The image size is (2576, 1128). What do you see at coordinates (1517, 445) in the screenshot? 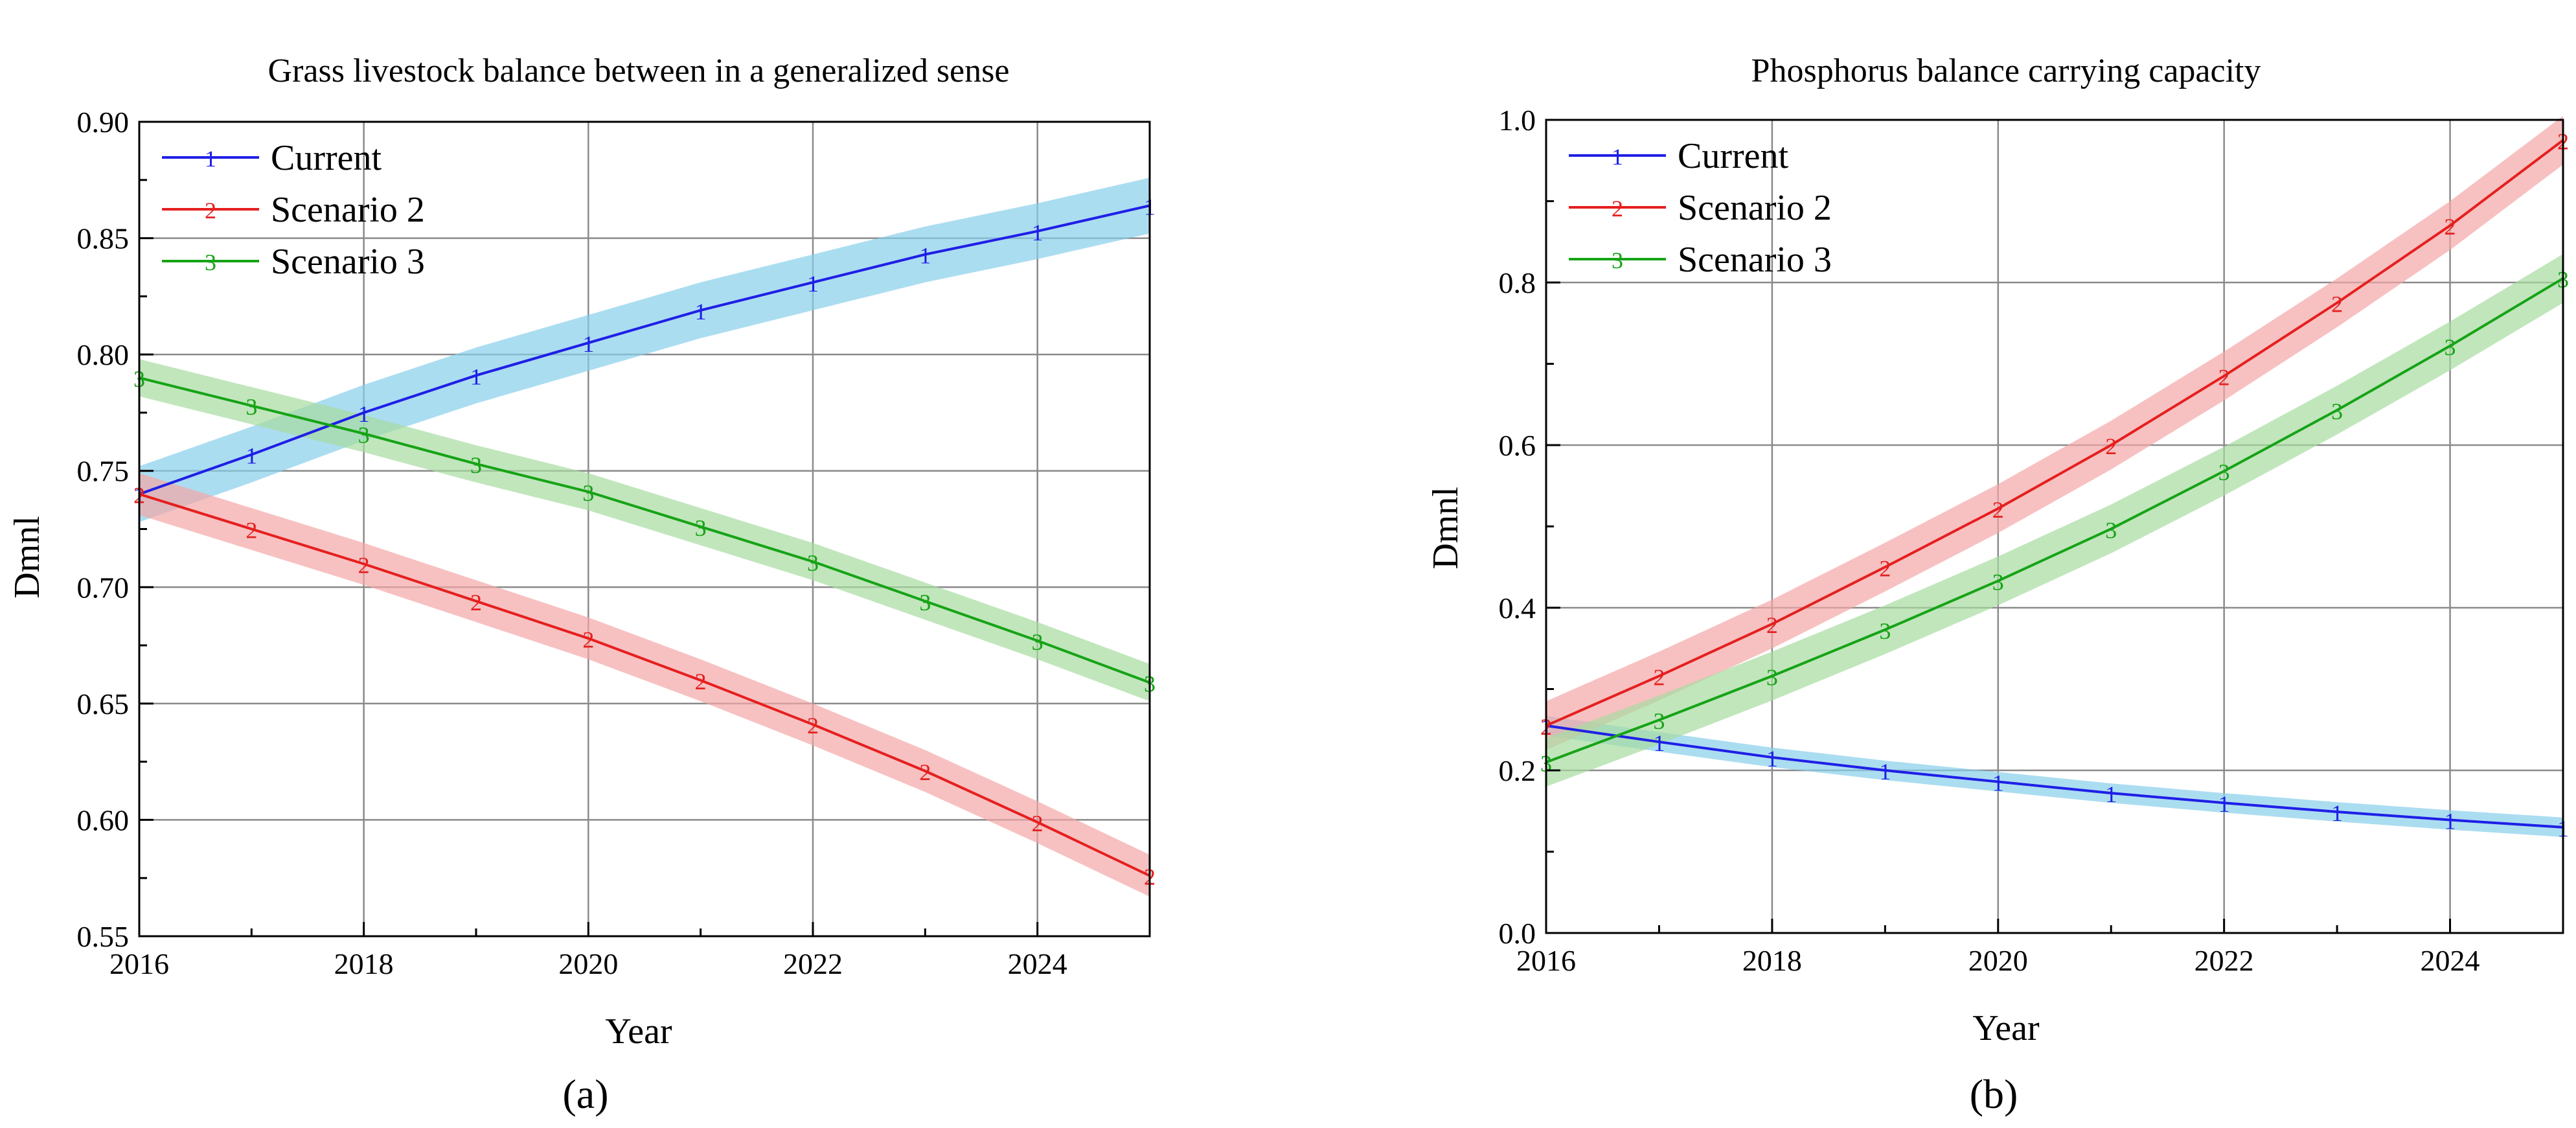
I see `y-tick-label: 0.6` at bounding box center [1517, 445].